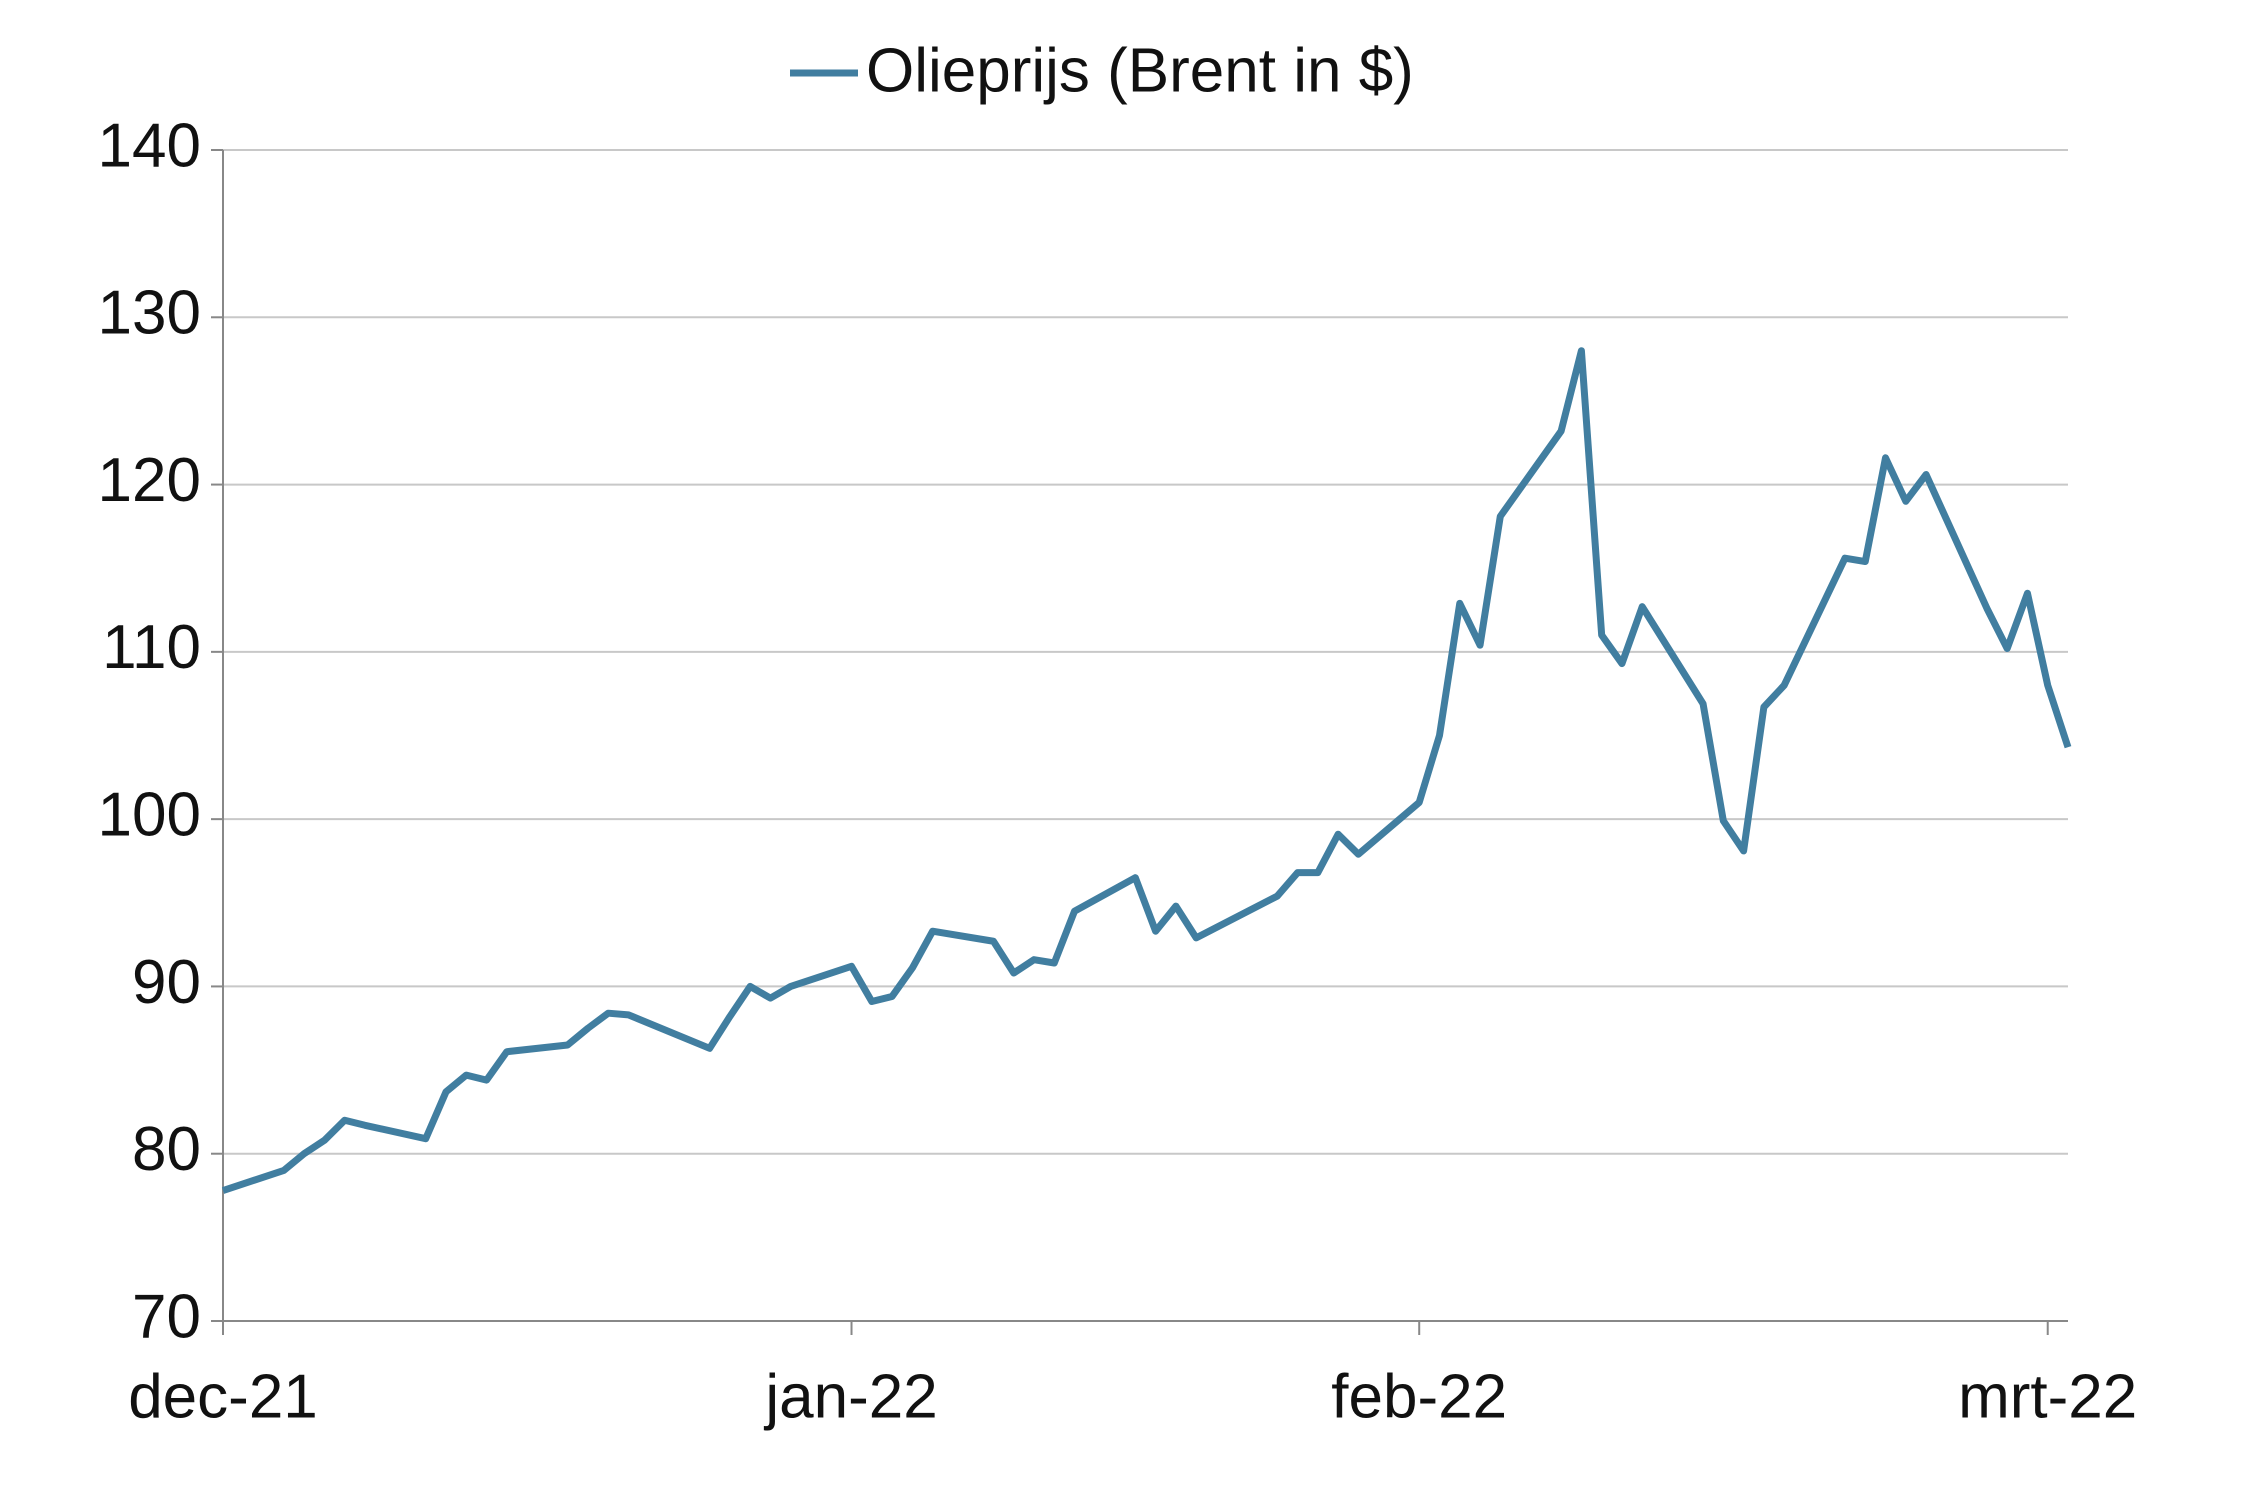 The width and height of the screenshot is (2258, 1511). Describe the element at coordinates (149, 313) in the screenshot. I see `y-tick-label: 130` at that location.